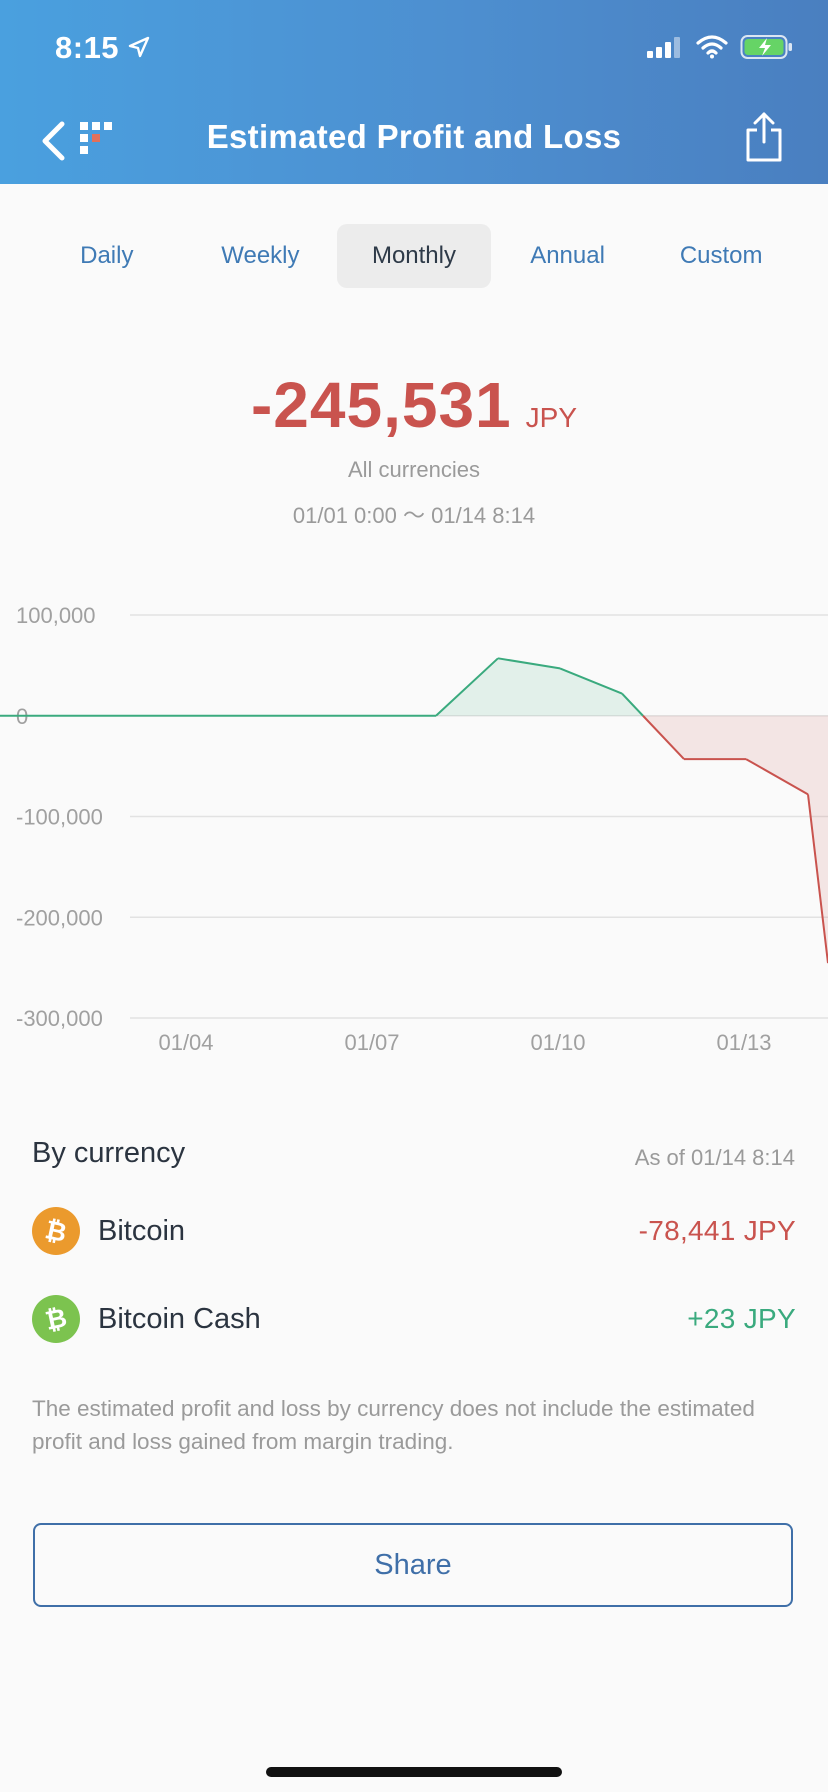 Image resolution: width=828 pixels, height=1792 pixels. What do you see at coordinates (87, 47) in the screenshot?
I see `status-time: 8:15` at bounding box center [87, 47].